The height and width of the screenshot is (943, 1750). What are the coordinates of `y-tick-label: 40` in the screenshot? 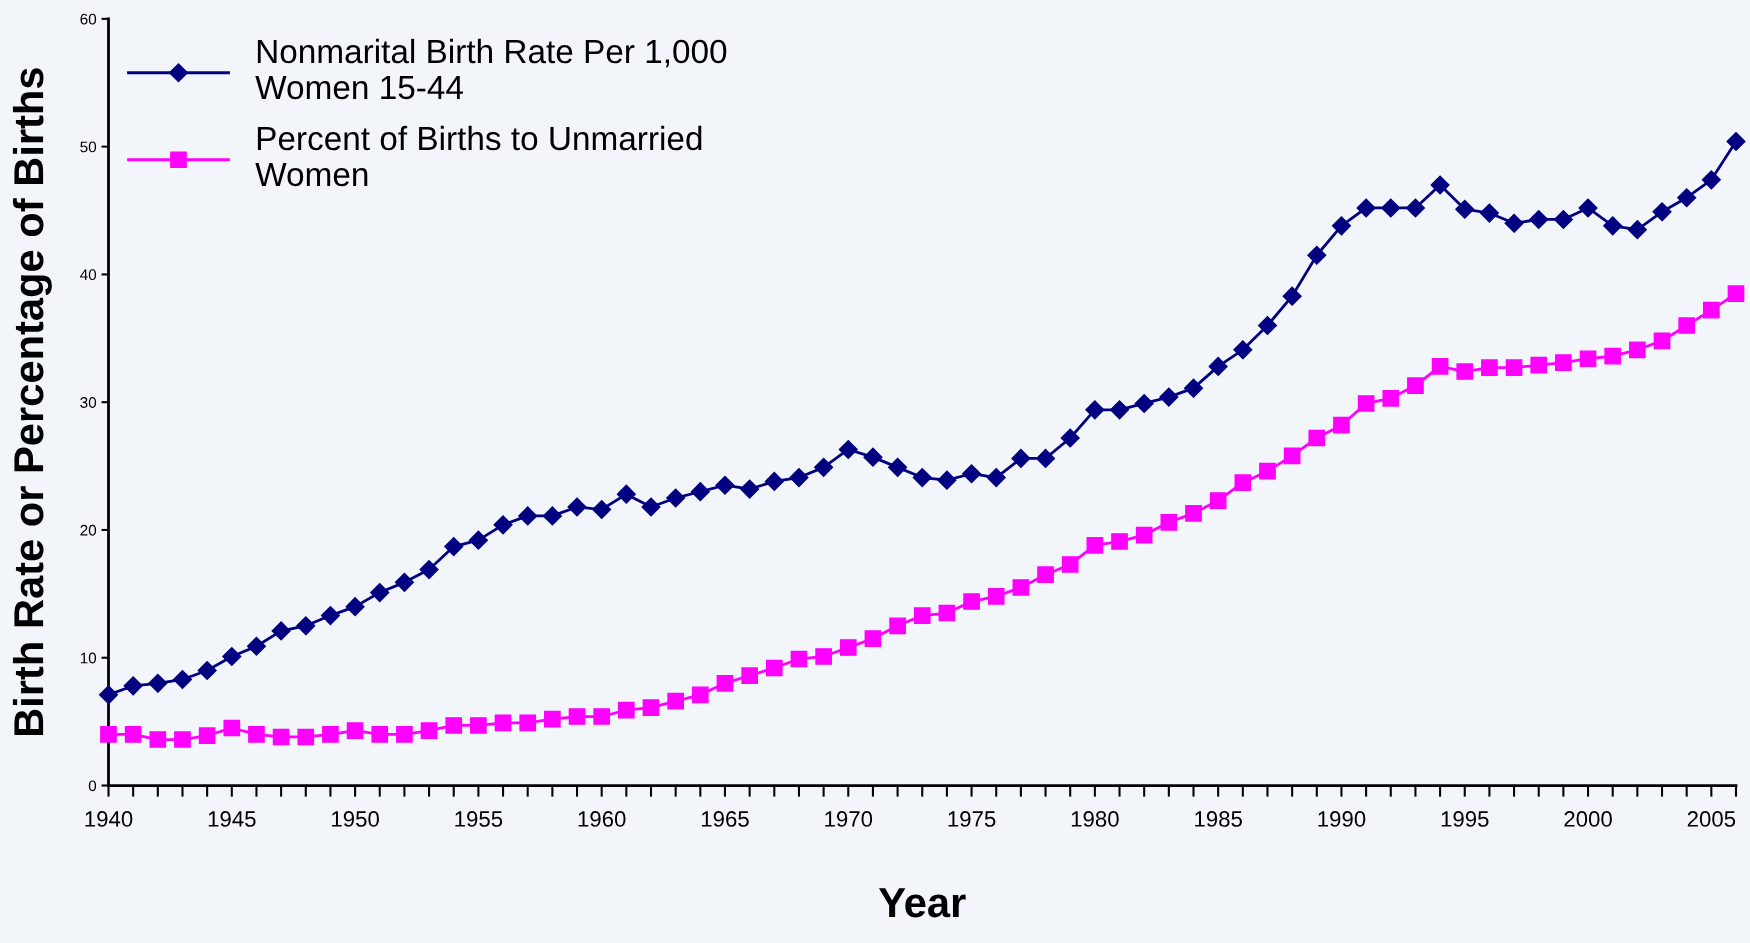 It's located at (88, 275).